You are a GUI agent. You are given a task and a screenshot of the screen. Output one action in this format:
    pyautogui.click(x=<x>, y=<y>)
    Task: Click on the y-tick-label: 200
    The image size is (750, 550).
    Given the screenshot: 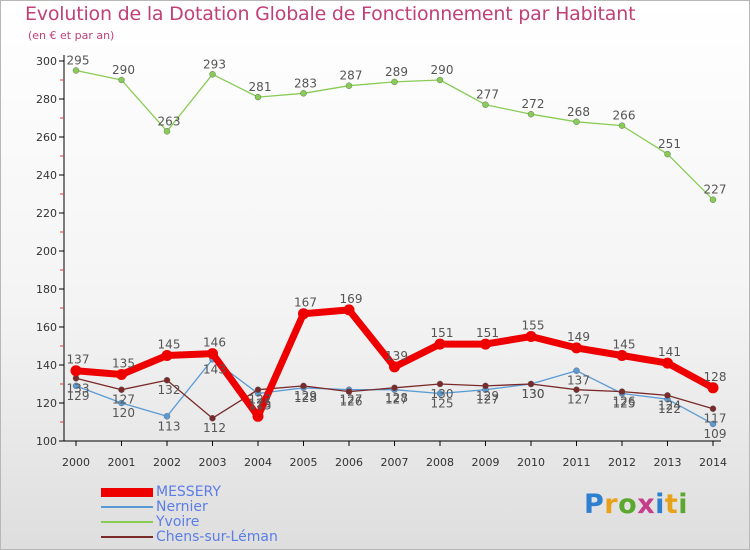 What is the action you would take?
    pyautogui.click(x=46, y=251)
    